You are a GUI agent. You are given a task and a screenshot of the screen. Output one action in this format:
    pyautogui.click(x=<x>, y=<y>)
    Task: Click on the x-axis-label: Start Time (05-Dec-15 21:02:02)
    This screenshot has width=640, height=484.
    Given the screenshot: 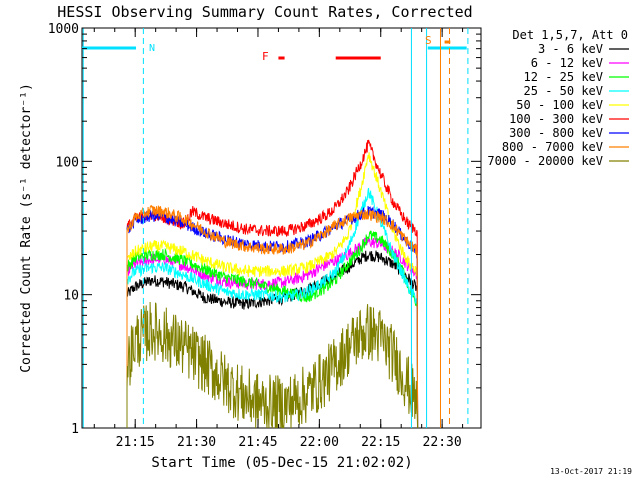 What is the action you would take?
    pyautogui.click(x=281, y=463)
    